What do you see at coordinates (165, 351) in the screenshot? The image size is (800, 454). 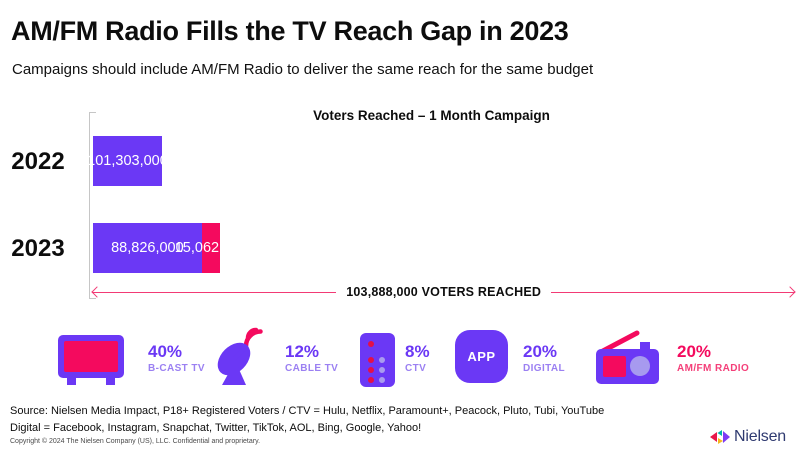 I see `bcast-tv-percent: 40%` at bounding box center [165, 351].